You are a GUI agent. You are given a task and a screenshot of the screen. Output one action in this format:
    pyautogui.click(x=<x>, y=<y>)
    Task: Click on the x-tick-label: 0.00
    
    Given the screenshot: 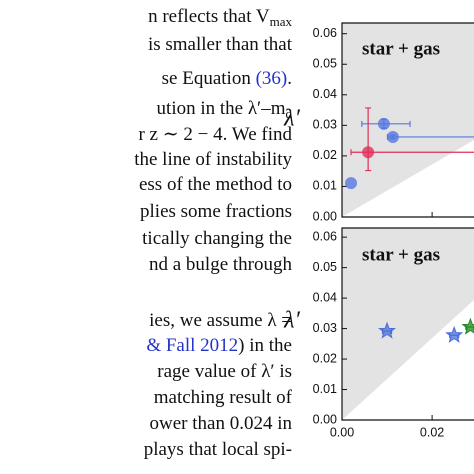 What is the action you would take?
    pyautogui.click(x=342, y=432)
    